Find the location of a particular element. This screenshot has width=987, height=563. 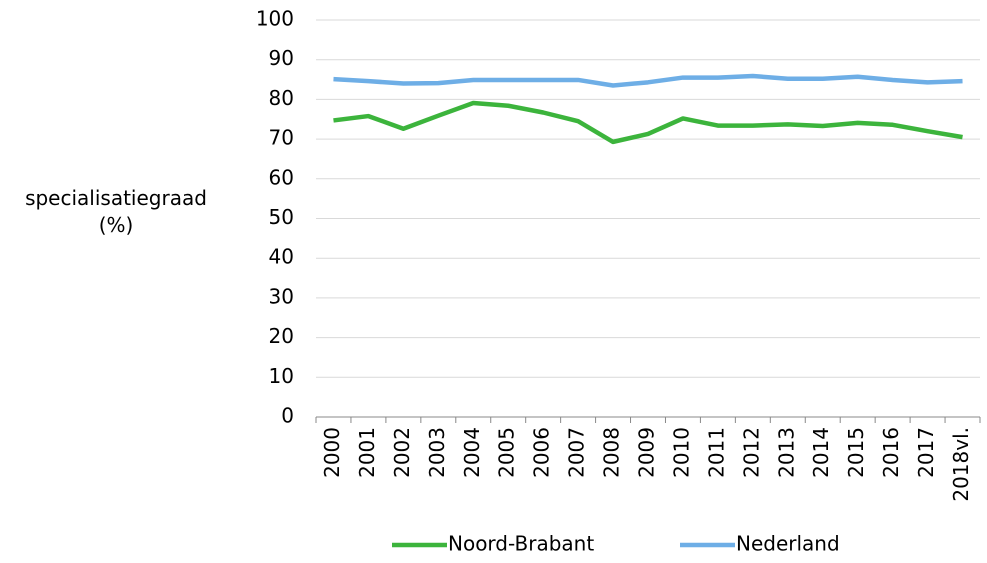

y-tick-label: 20 is located at coordinates (281, 336).